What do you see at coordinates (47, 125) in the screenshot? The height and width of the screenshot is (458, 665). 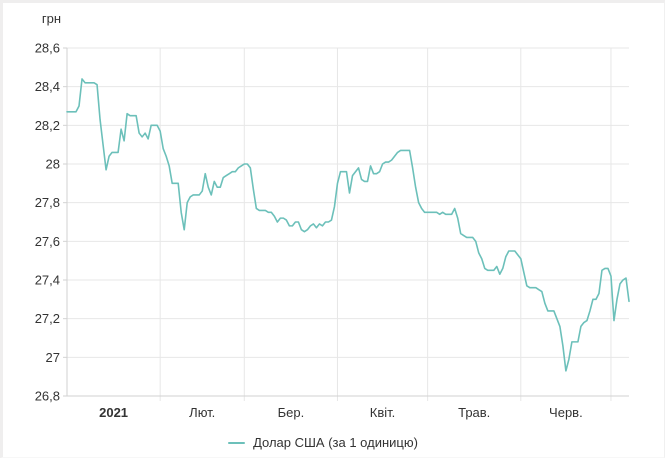 I see `y-tick-label: 28,2` at bounding box center [47, 125].